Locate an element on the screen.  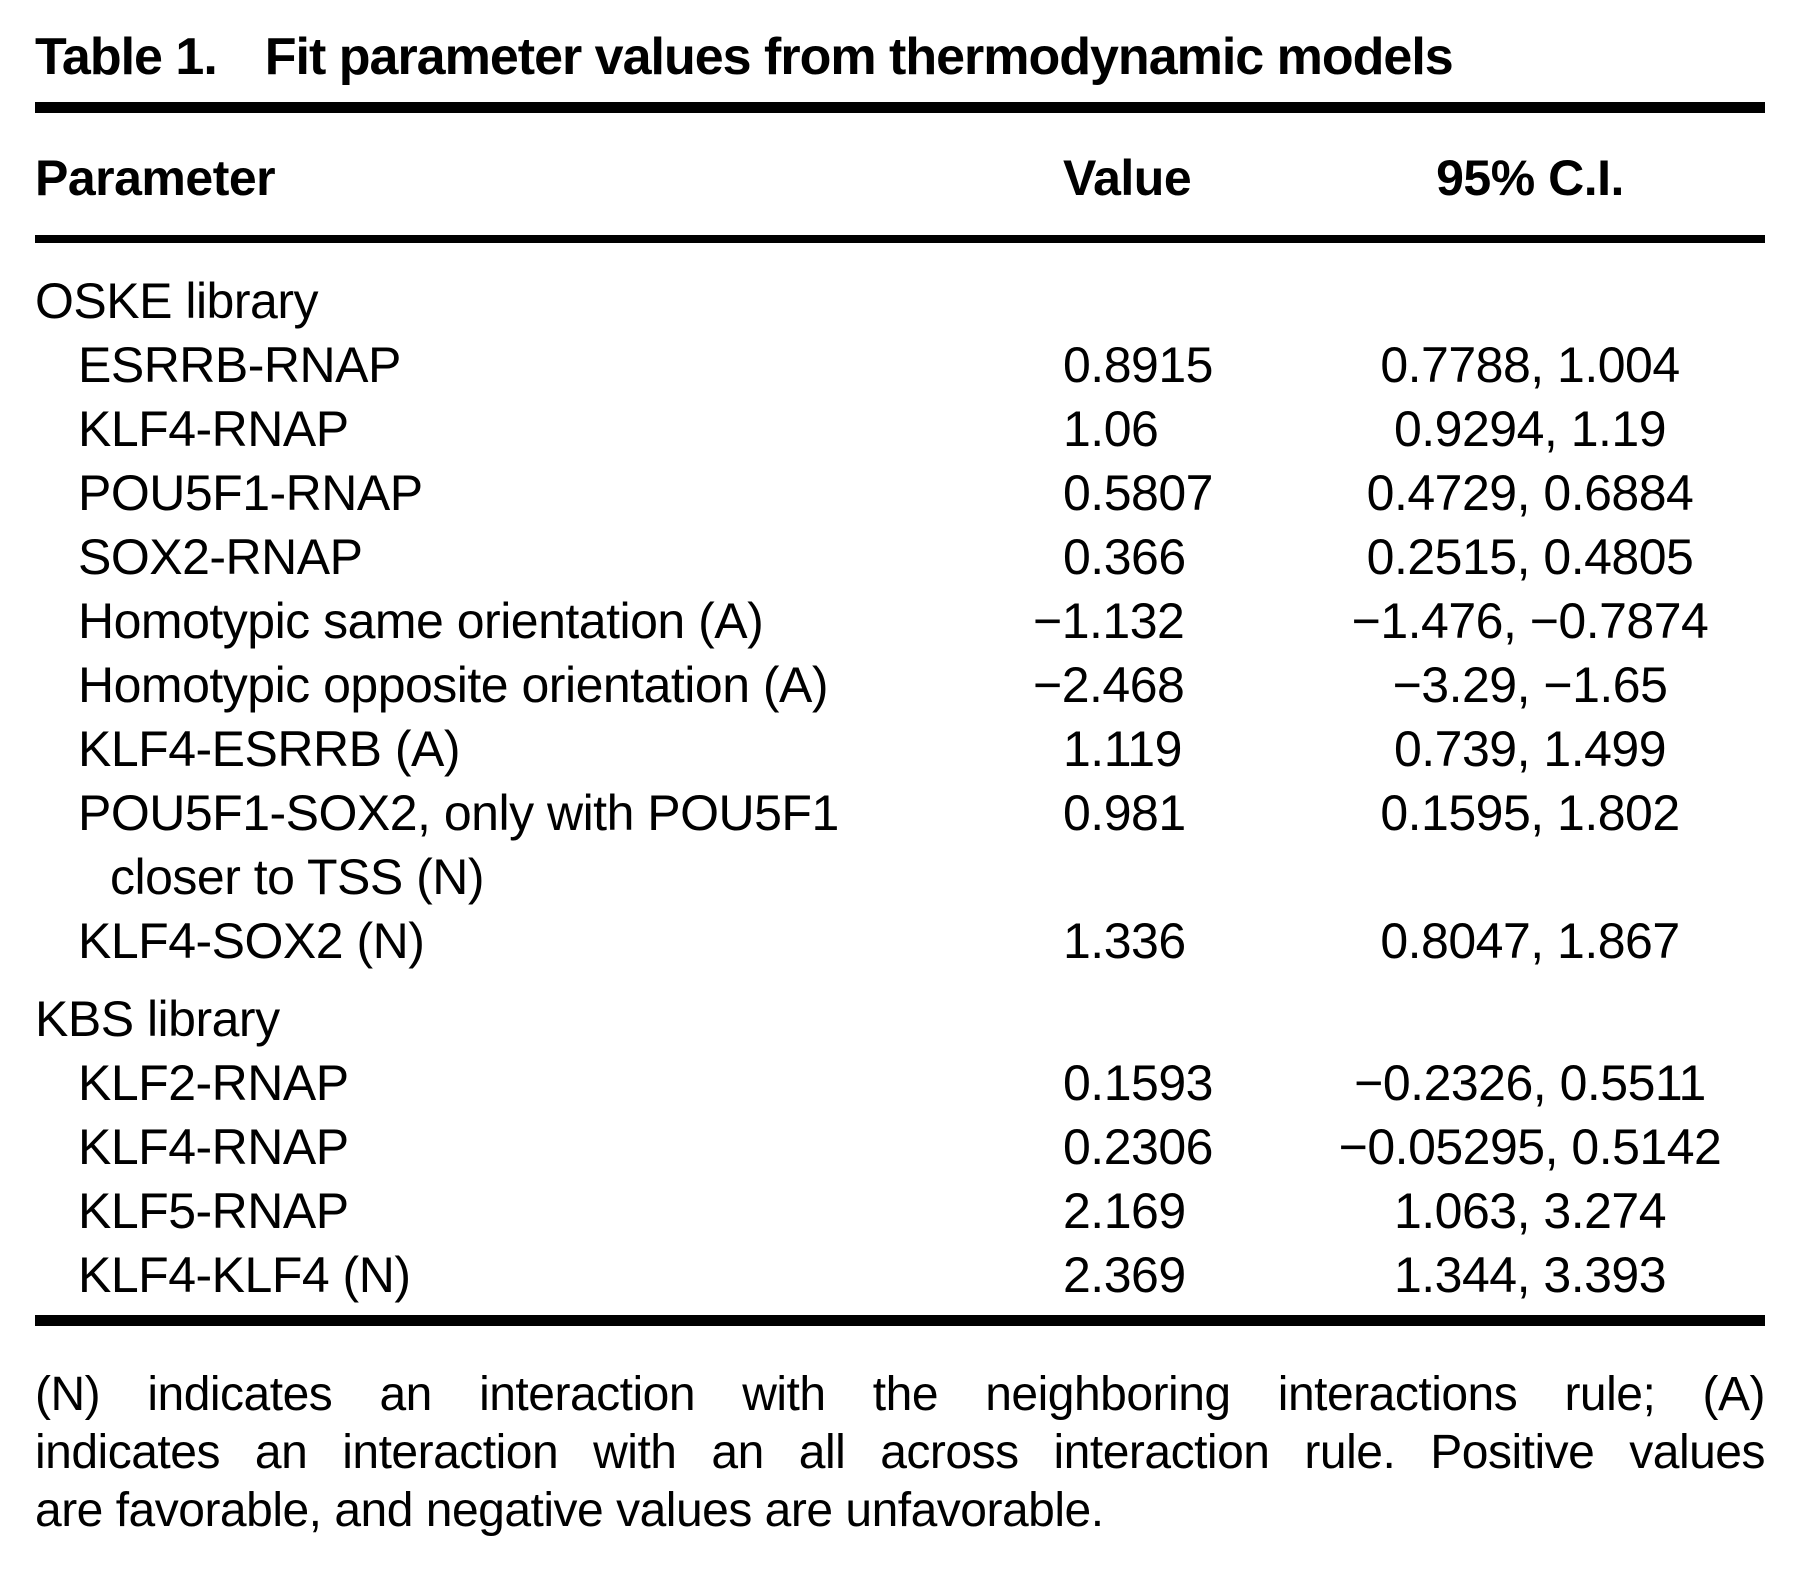
parameter-cell: KLF5-RNAP is located at coordinates (213, 1211).